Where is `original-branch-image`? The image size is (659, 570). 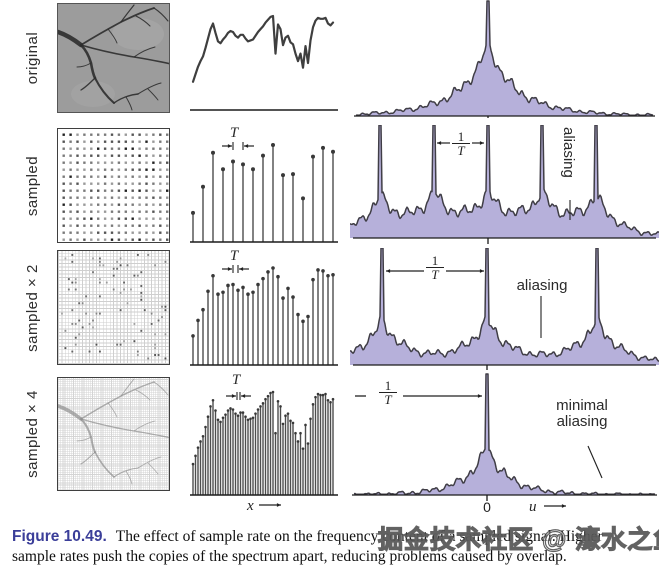 original-branch-image is located at coordinates (113, 58).